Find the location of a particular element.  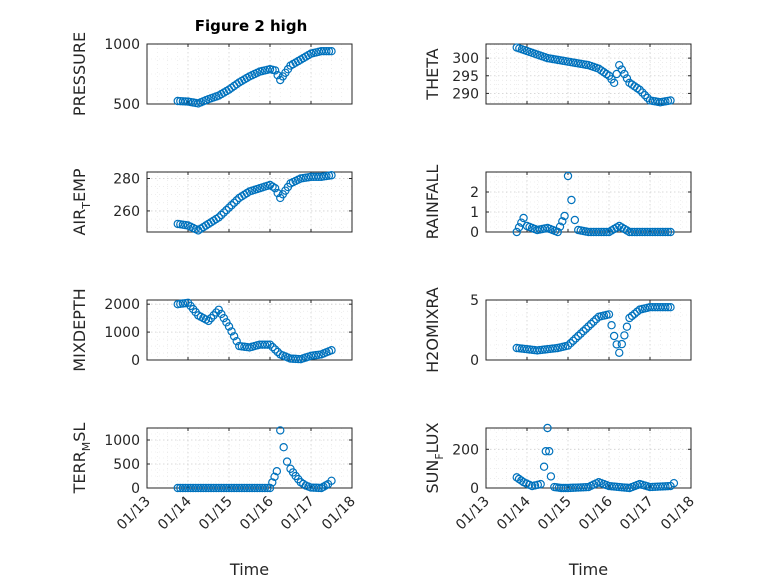

y-label-main: AIR is located at coordinates (79, 222).